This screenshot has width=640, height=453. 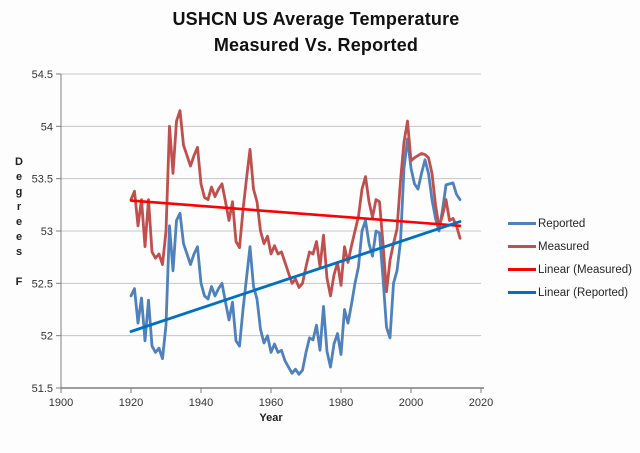 I want to click on measured-line-marker-icon, so click(x=522, y=246).